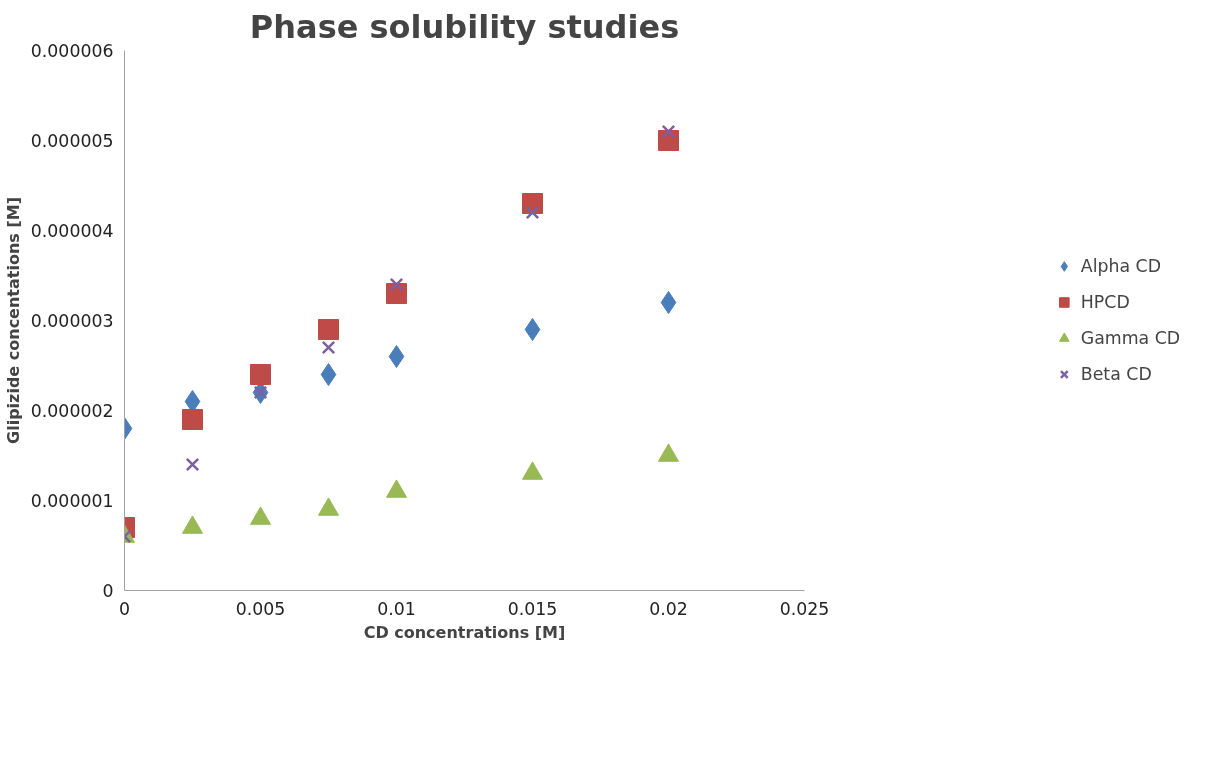 The width and height of the screenshot is (1210, 781). Describe the element at coordinates (1116, 374) in the screenshot. I see `legend-label: Beta CD` at that location.